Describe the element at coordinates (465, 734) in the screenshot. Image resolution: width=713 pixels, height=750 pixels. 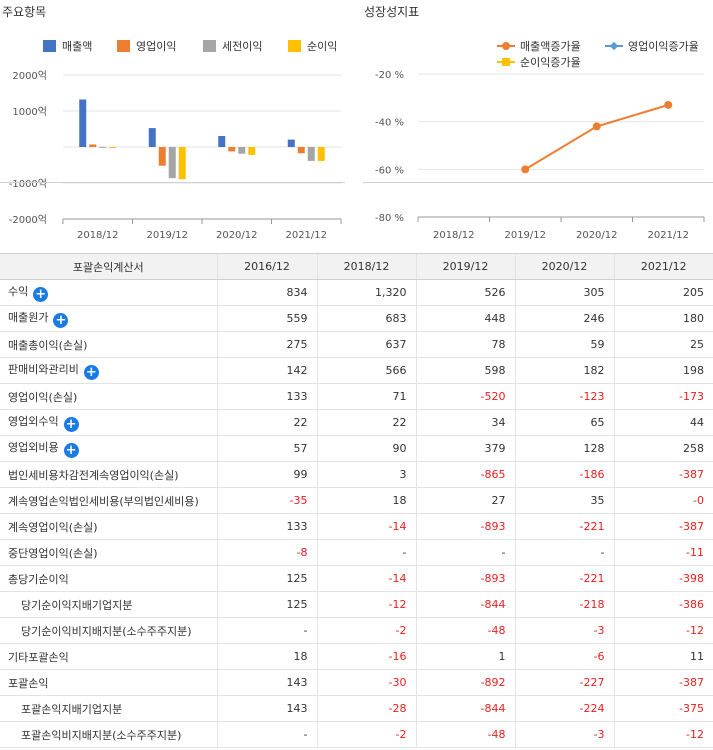
I see `table-cell: -48` at that location.